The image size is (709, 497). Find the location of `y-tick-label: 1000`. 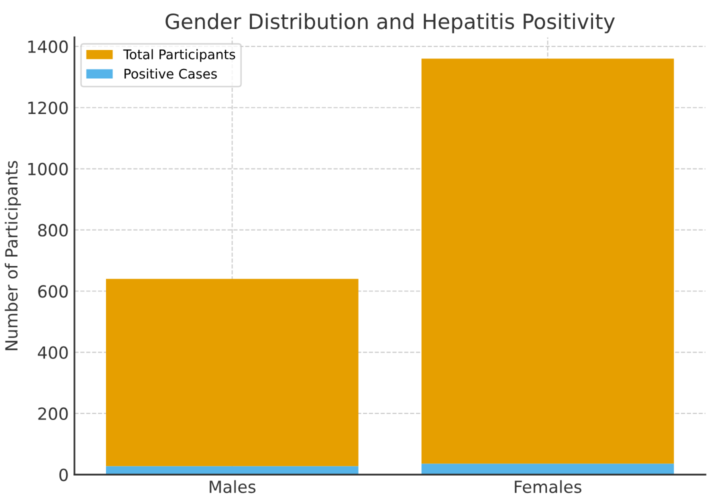

y-tick-label: 1000 is located at coordinates (48, 169).